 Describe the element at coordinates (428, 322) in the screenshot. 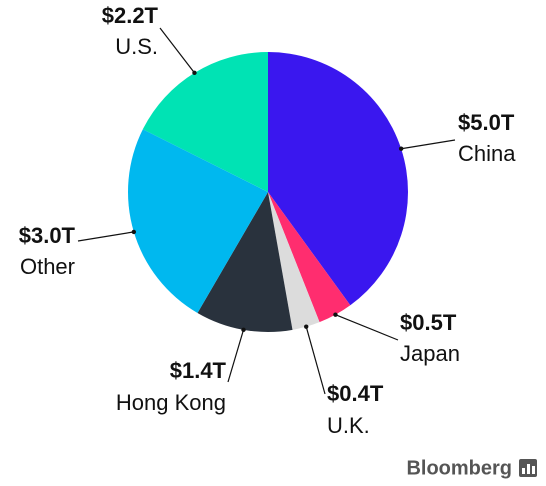

I see `value-label: $0.5T` at that location.